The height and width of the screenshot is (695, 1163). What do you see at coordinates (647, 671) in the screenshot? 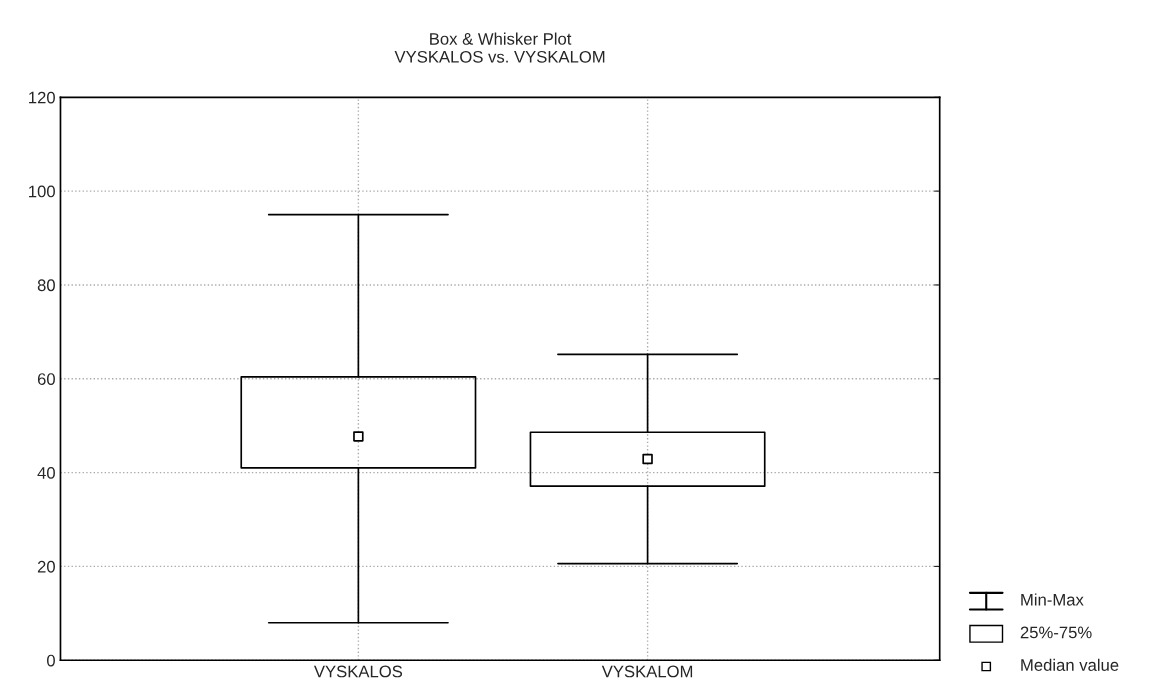
I see `x-tick-label: VYSKALOM` at bounding box center [647, 671].